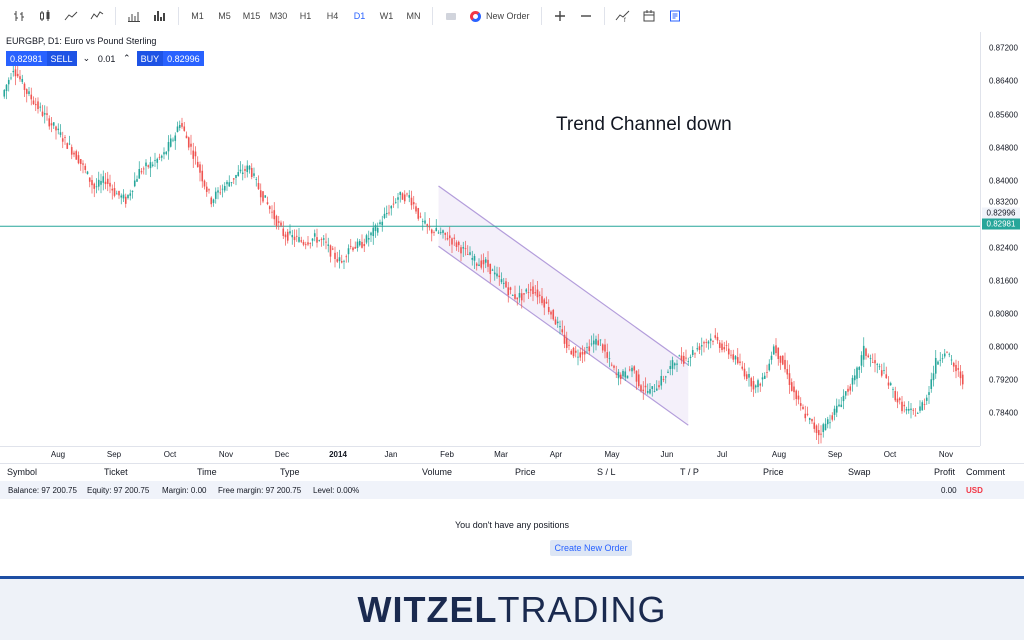 This screenshot has width=1024, height=640. Describe the element at coordinates (61, 58) in the screenshot. I see `sell-button: SELL` at that location.